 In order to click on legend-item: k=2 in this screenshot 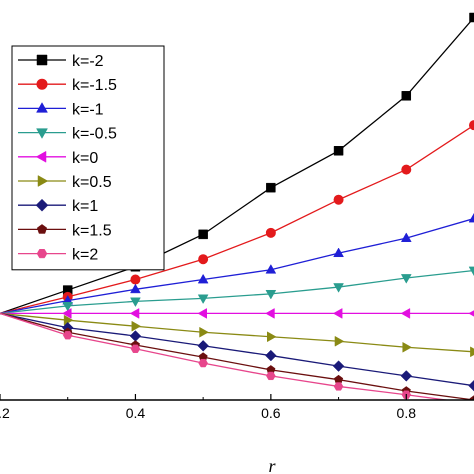, I will do `click(58, 255)`.